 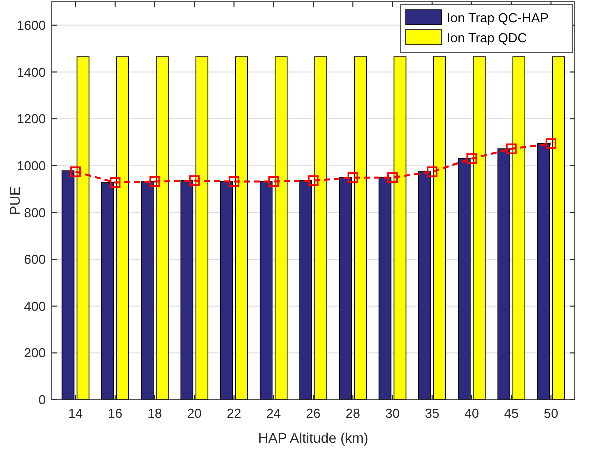 I want to click on y-tick-label: 1400, so click(x=31, y=72).